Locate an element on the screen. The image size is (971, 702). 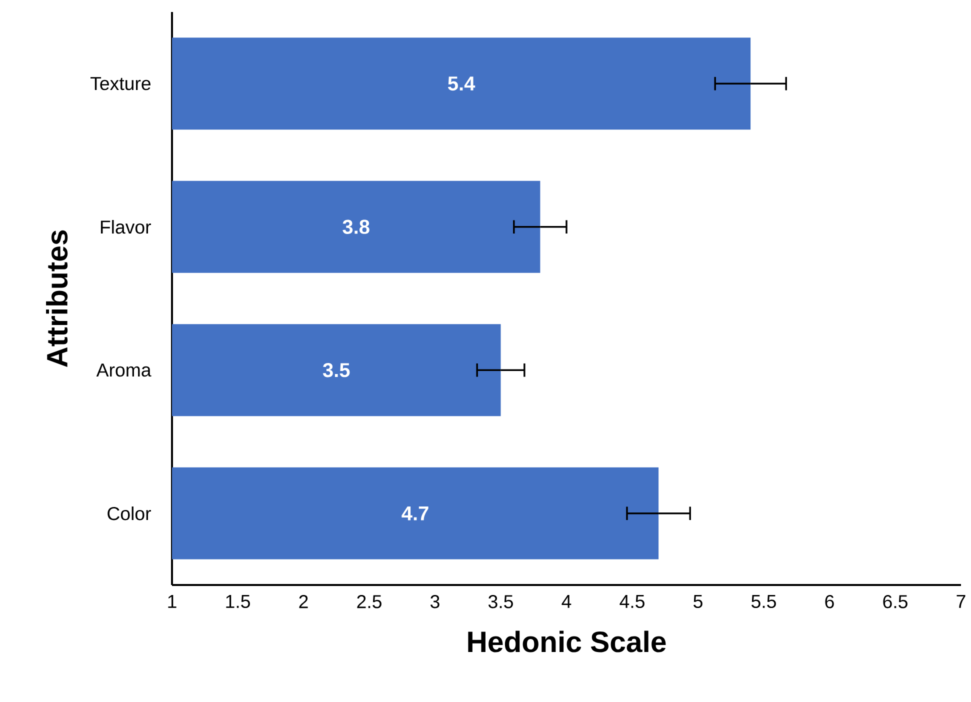
x-tick-label: 5 is located at coordinates (698, 601).